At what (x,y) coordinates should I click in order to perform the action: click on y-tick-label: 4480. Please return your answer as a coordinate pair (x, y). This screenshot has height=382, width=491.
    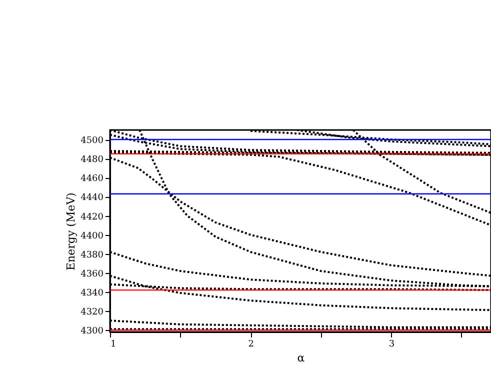
    Looking at the image, I should click on (92, 160).